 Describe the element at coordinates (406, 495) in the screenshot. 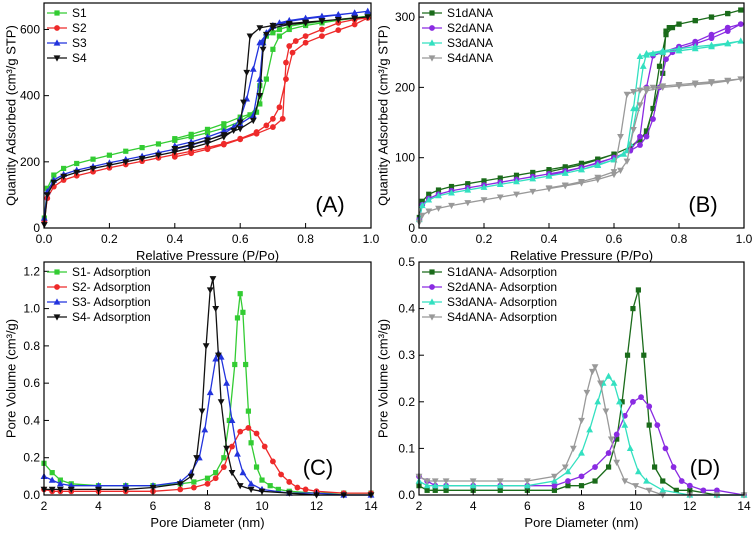

I see `y-tick-label: 0.0` at that location.